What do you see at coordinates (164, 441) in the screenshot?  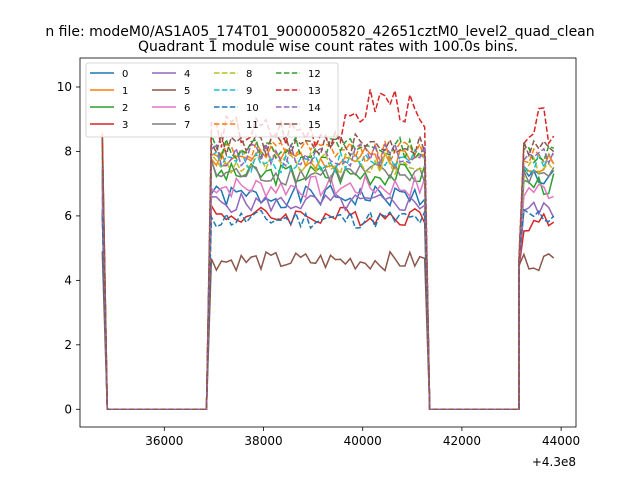 I see `x-tick-label: 36000` at bounding box center [164, 441].